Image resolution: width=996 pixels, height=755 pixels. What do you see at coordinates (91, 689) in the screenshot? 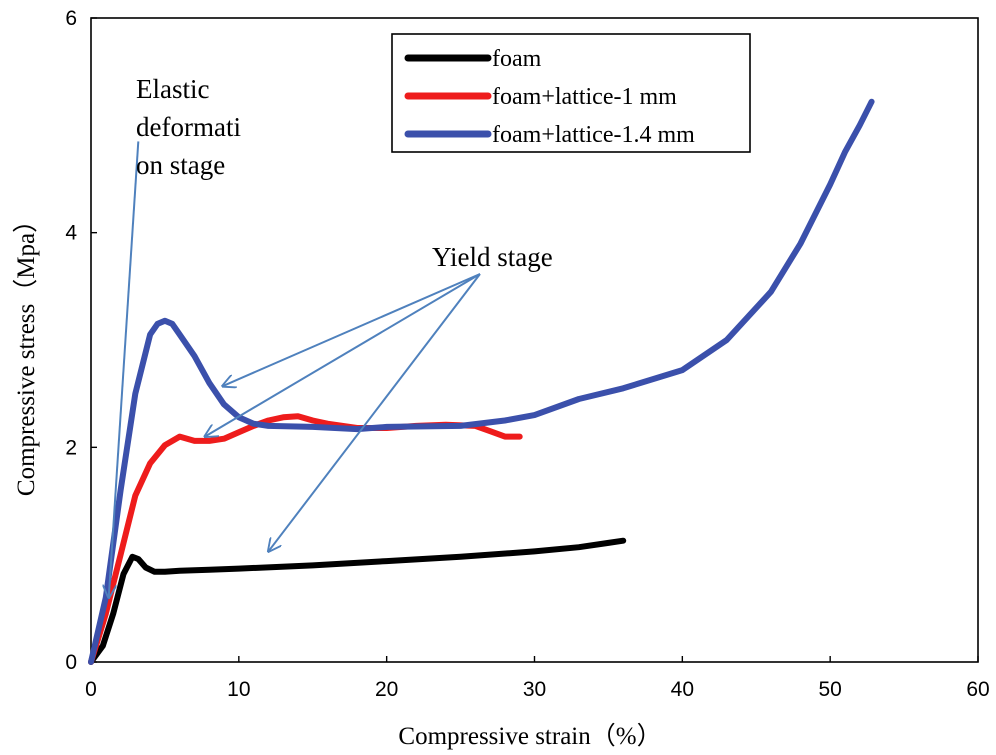
I see `x-tick-label: 0` at bounding box center [91, 689].